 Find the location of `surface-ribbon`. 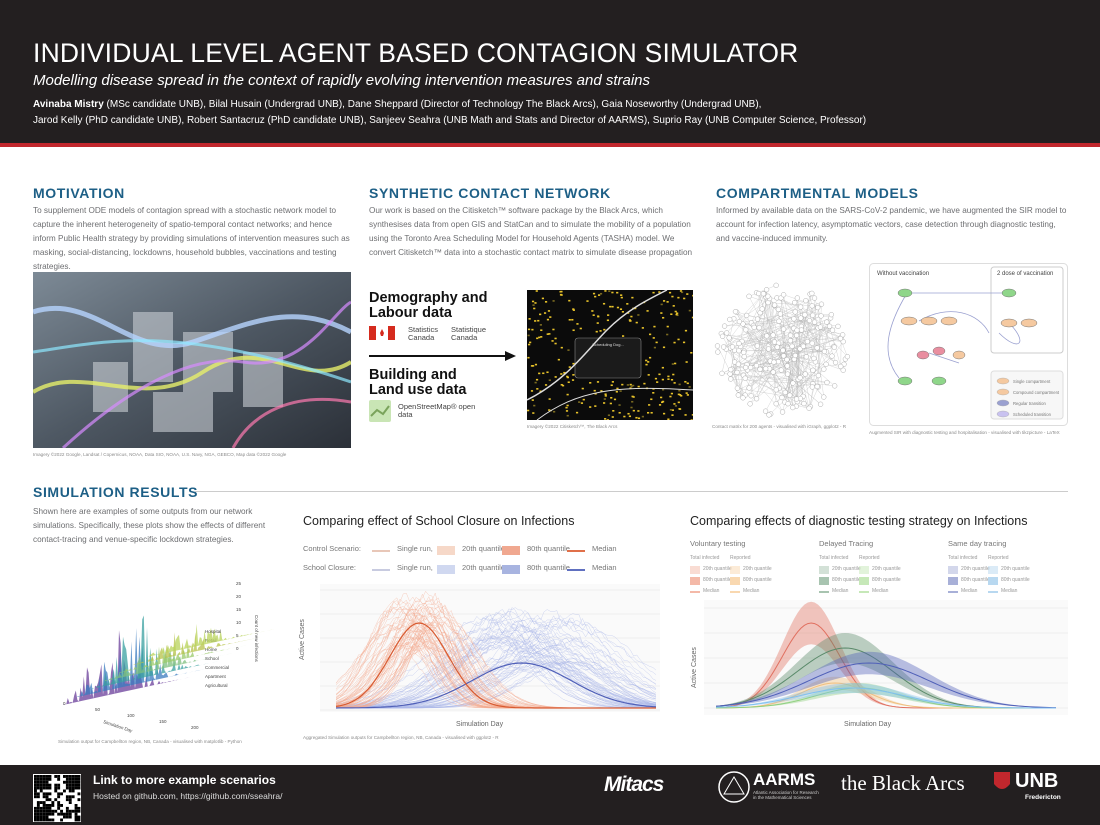

surface-ribbon is located at coordinates (211, 640).